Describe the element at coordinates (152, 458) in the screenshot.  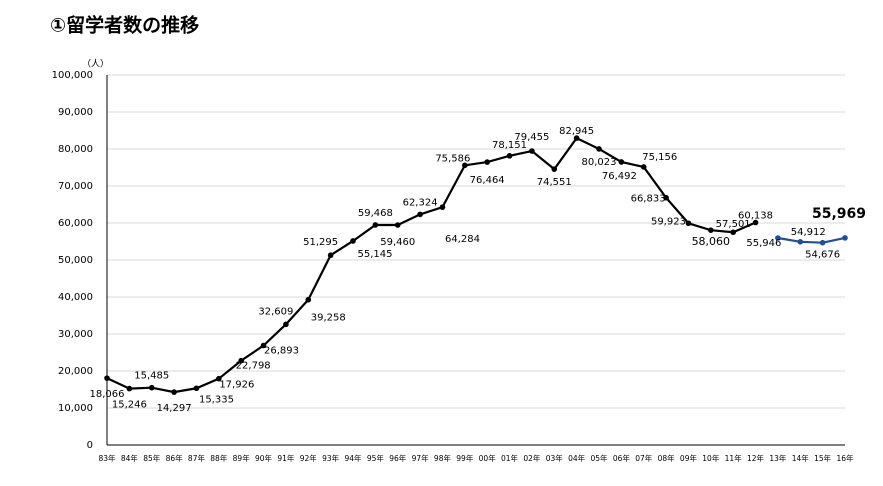
I see `x-tick-label: 85年` at that location.